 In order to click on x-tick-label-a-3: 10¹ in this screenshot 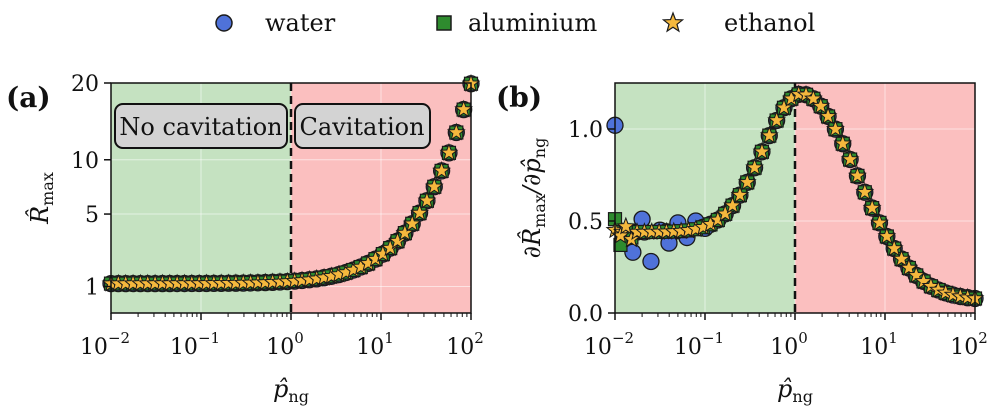, I will do `click(375, 344)`.